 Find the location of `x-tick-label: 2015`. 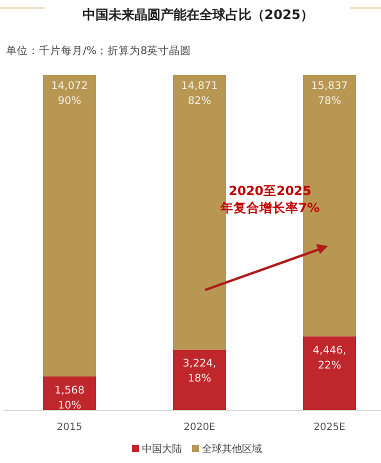

x-tick-label: 2015 is located at coordinates (69, 427).